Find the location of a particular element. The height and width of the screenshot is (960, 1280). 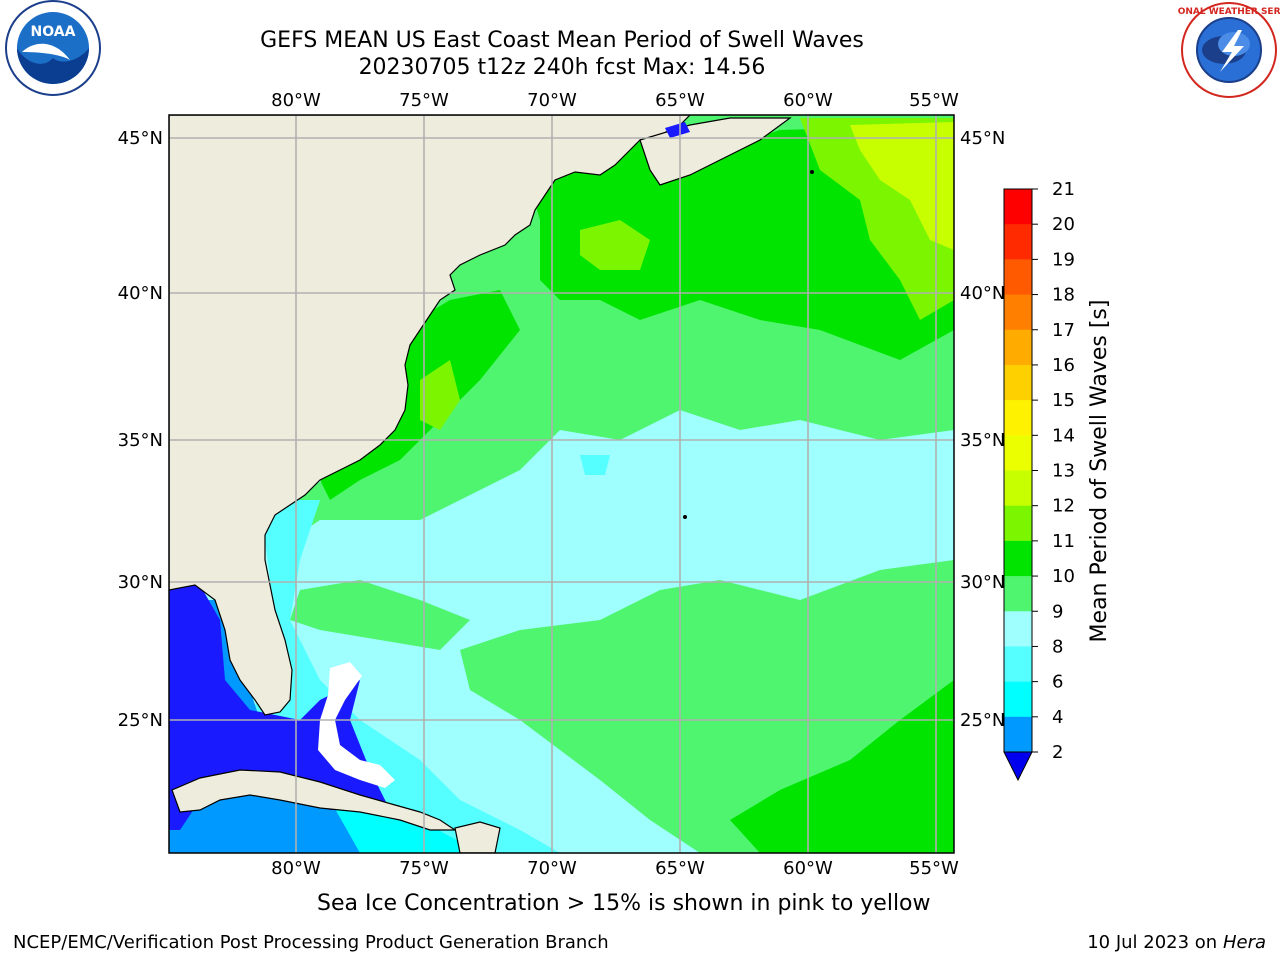

sable-island is located at coordinates (812, 172).